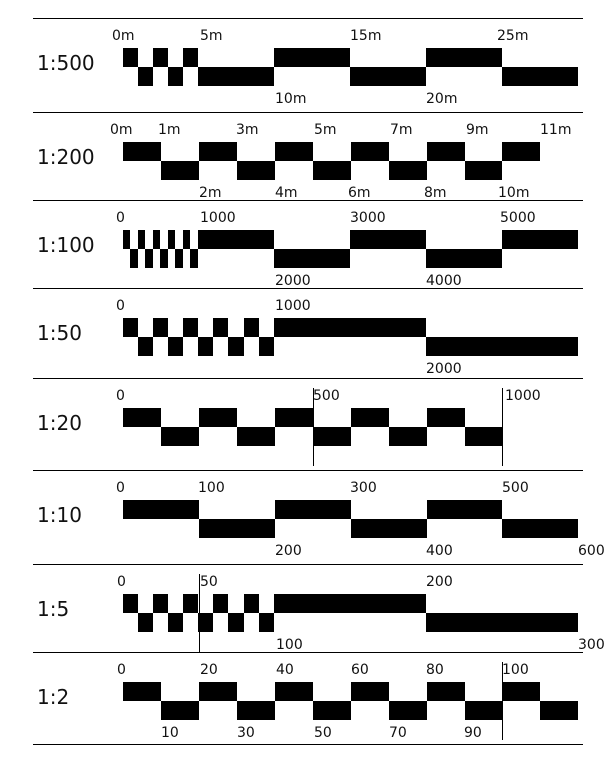 This screenshot has width=605, height=764. I want to click on tick-label-top: 200, so click(439, 582).